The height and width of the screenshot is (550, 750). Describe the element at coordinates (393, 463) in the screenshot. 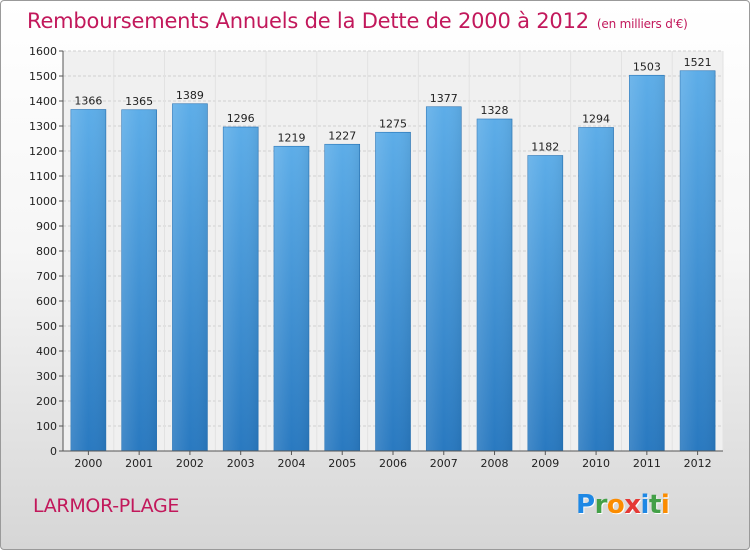

I see `x-tick-label: 2006` at that location.